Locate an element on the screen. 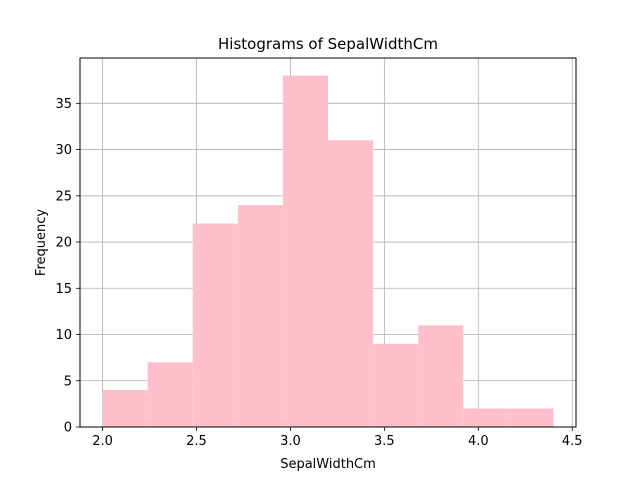 The height and width of the screenshot is (480, 640). y-tick-label: 10 is located at coordinates (63, 335).